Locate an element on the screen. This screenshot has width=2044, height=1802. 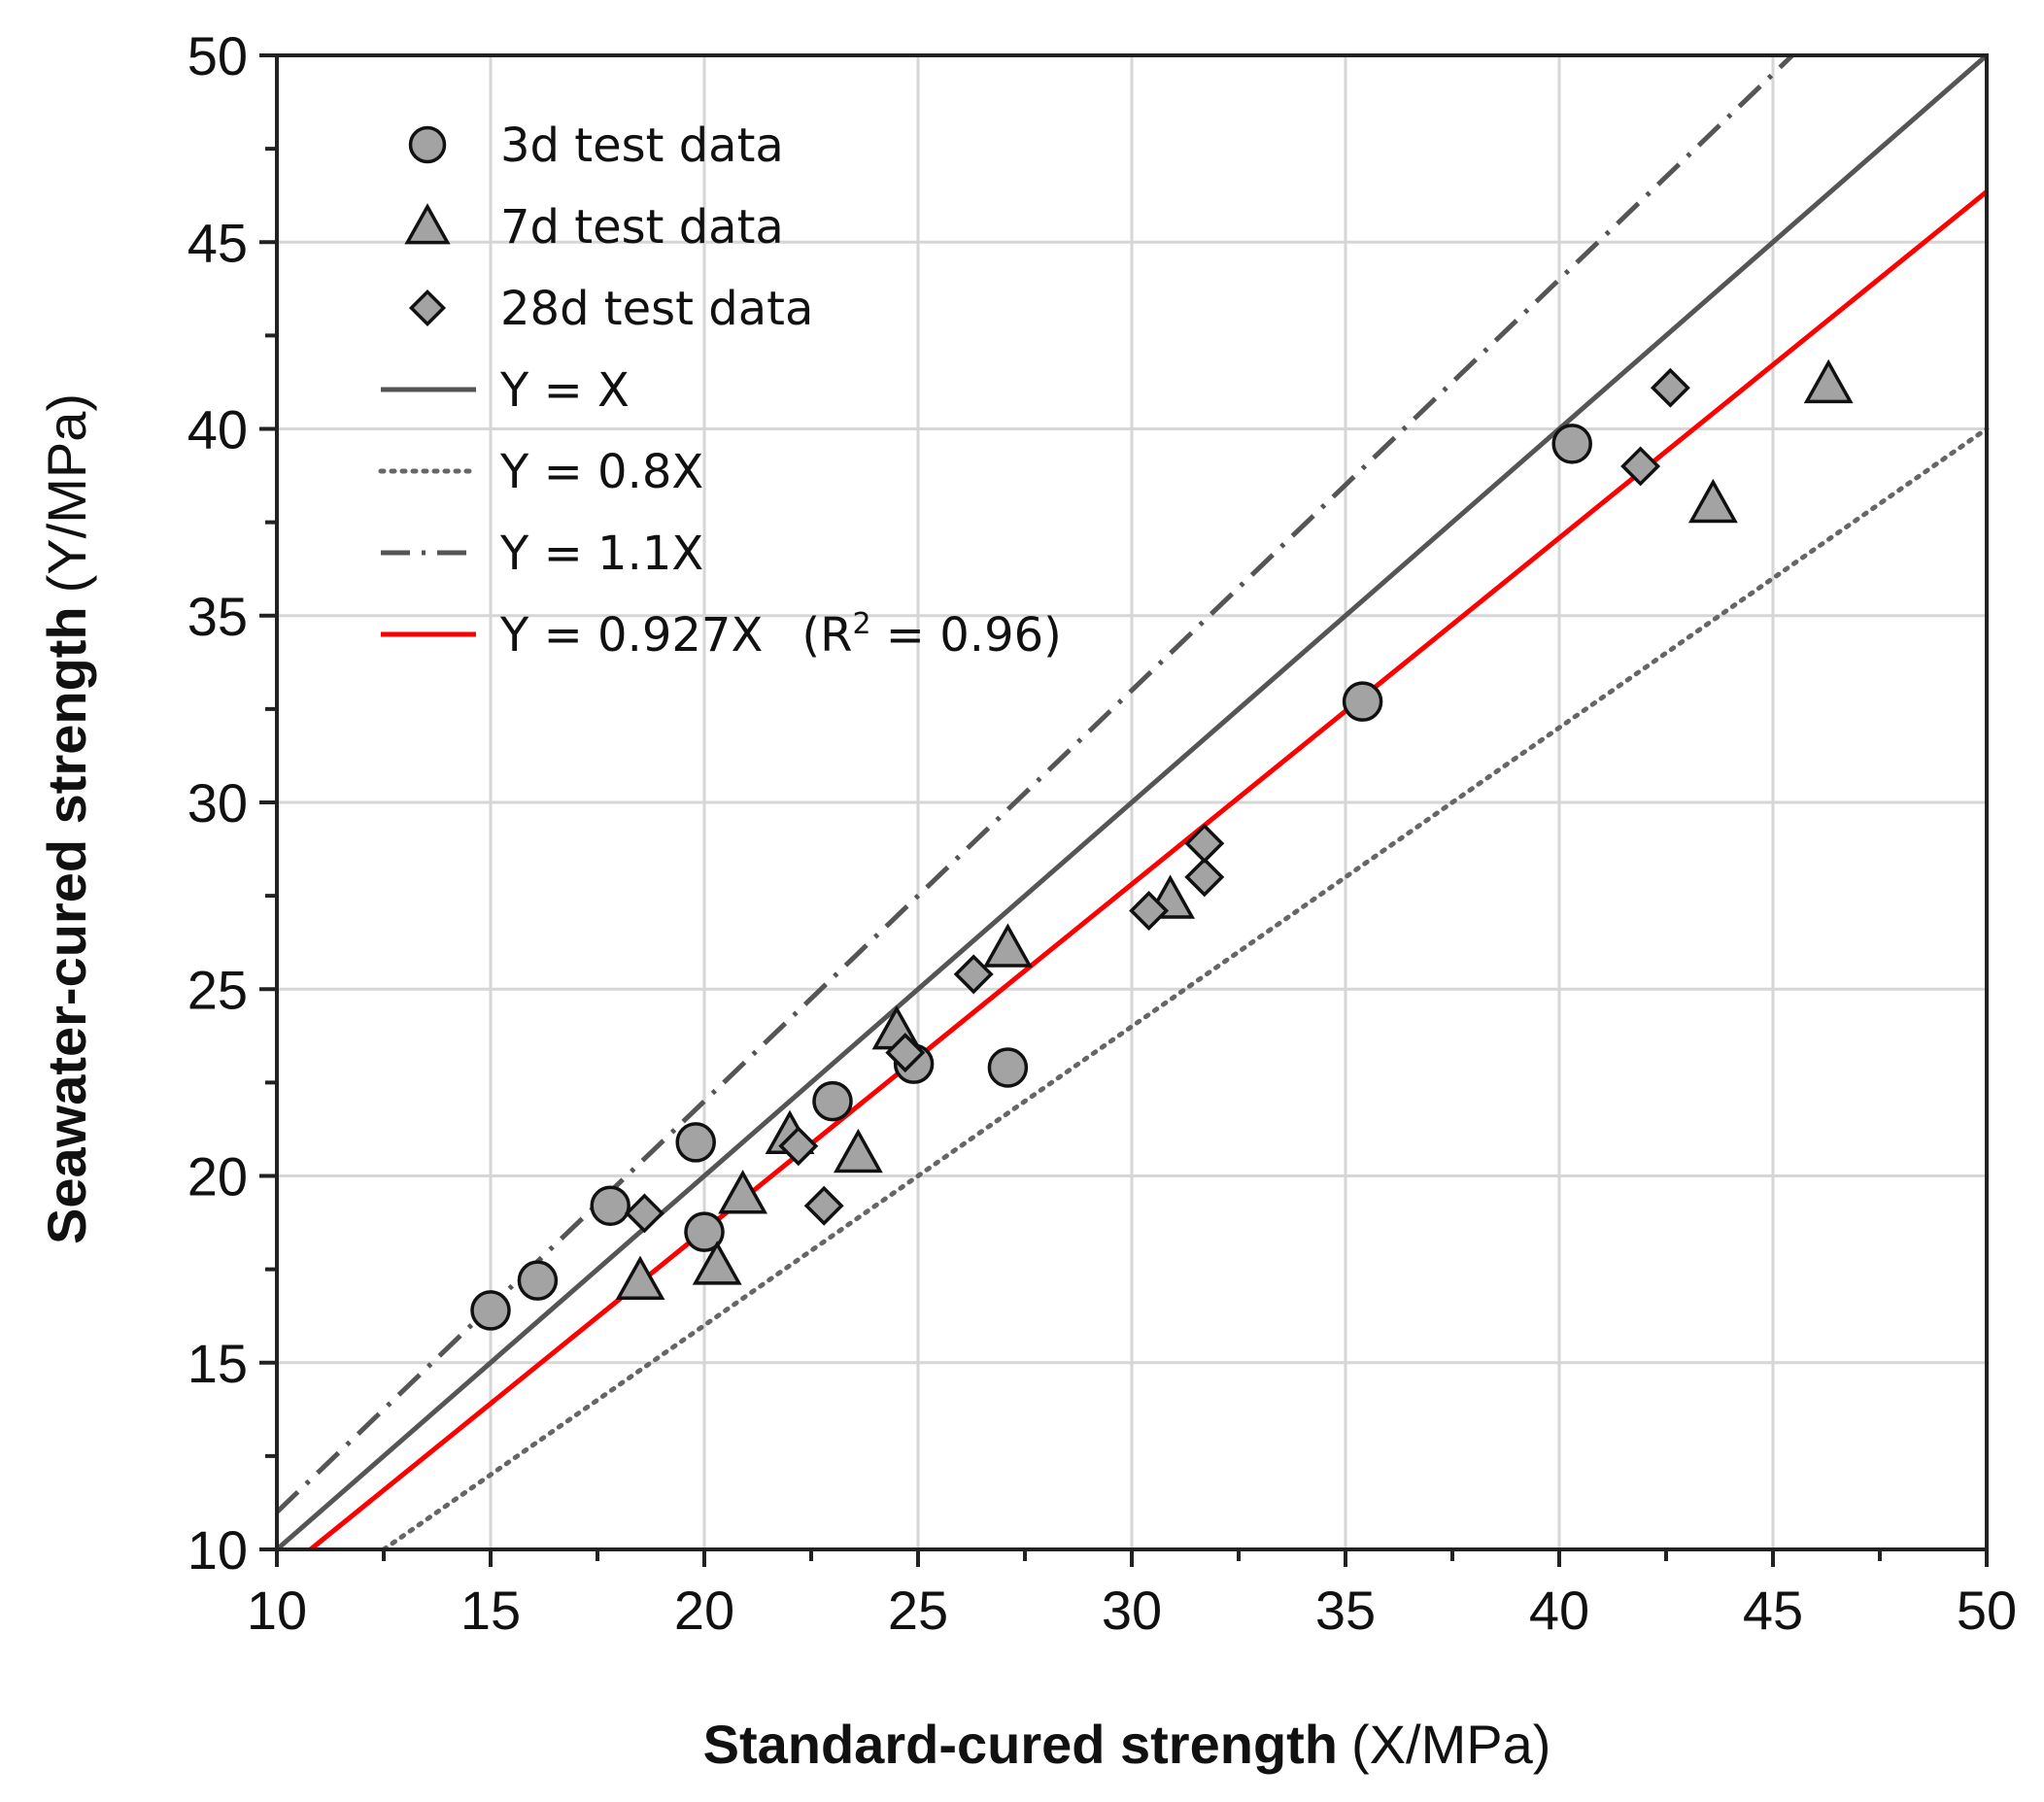
x-tick-label: 30 is located at coordinates (1132, 1610).